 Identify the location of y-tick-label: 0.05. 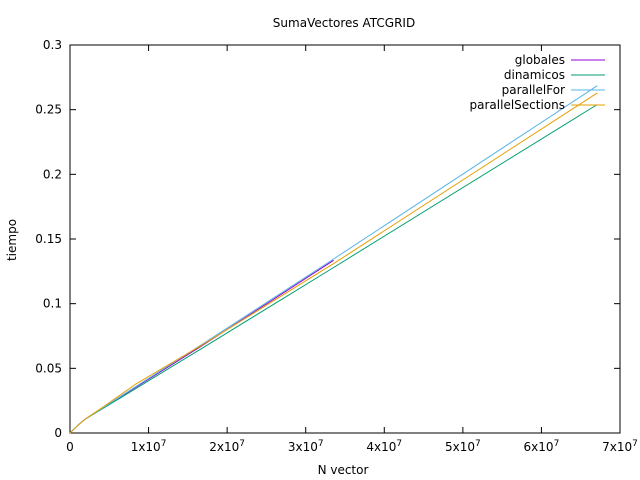
(48, 368).